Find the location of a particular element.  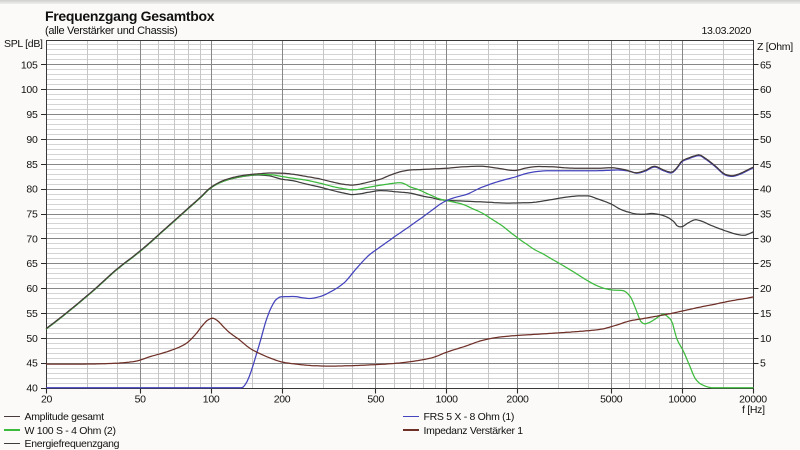

svg-text: 90 is located at coordinates (32, 140).